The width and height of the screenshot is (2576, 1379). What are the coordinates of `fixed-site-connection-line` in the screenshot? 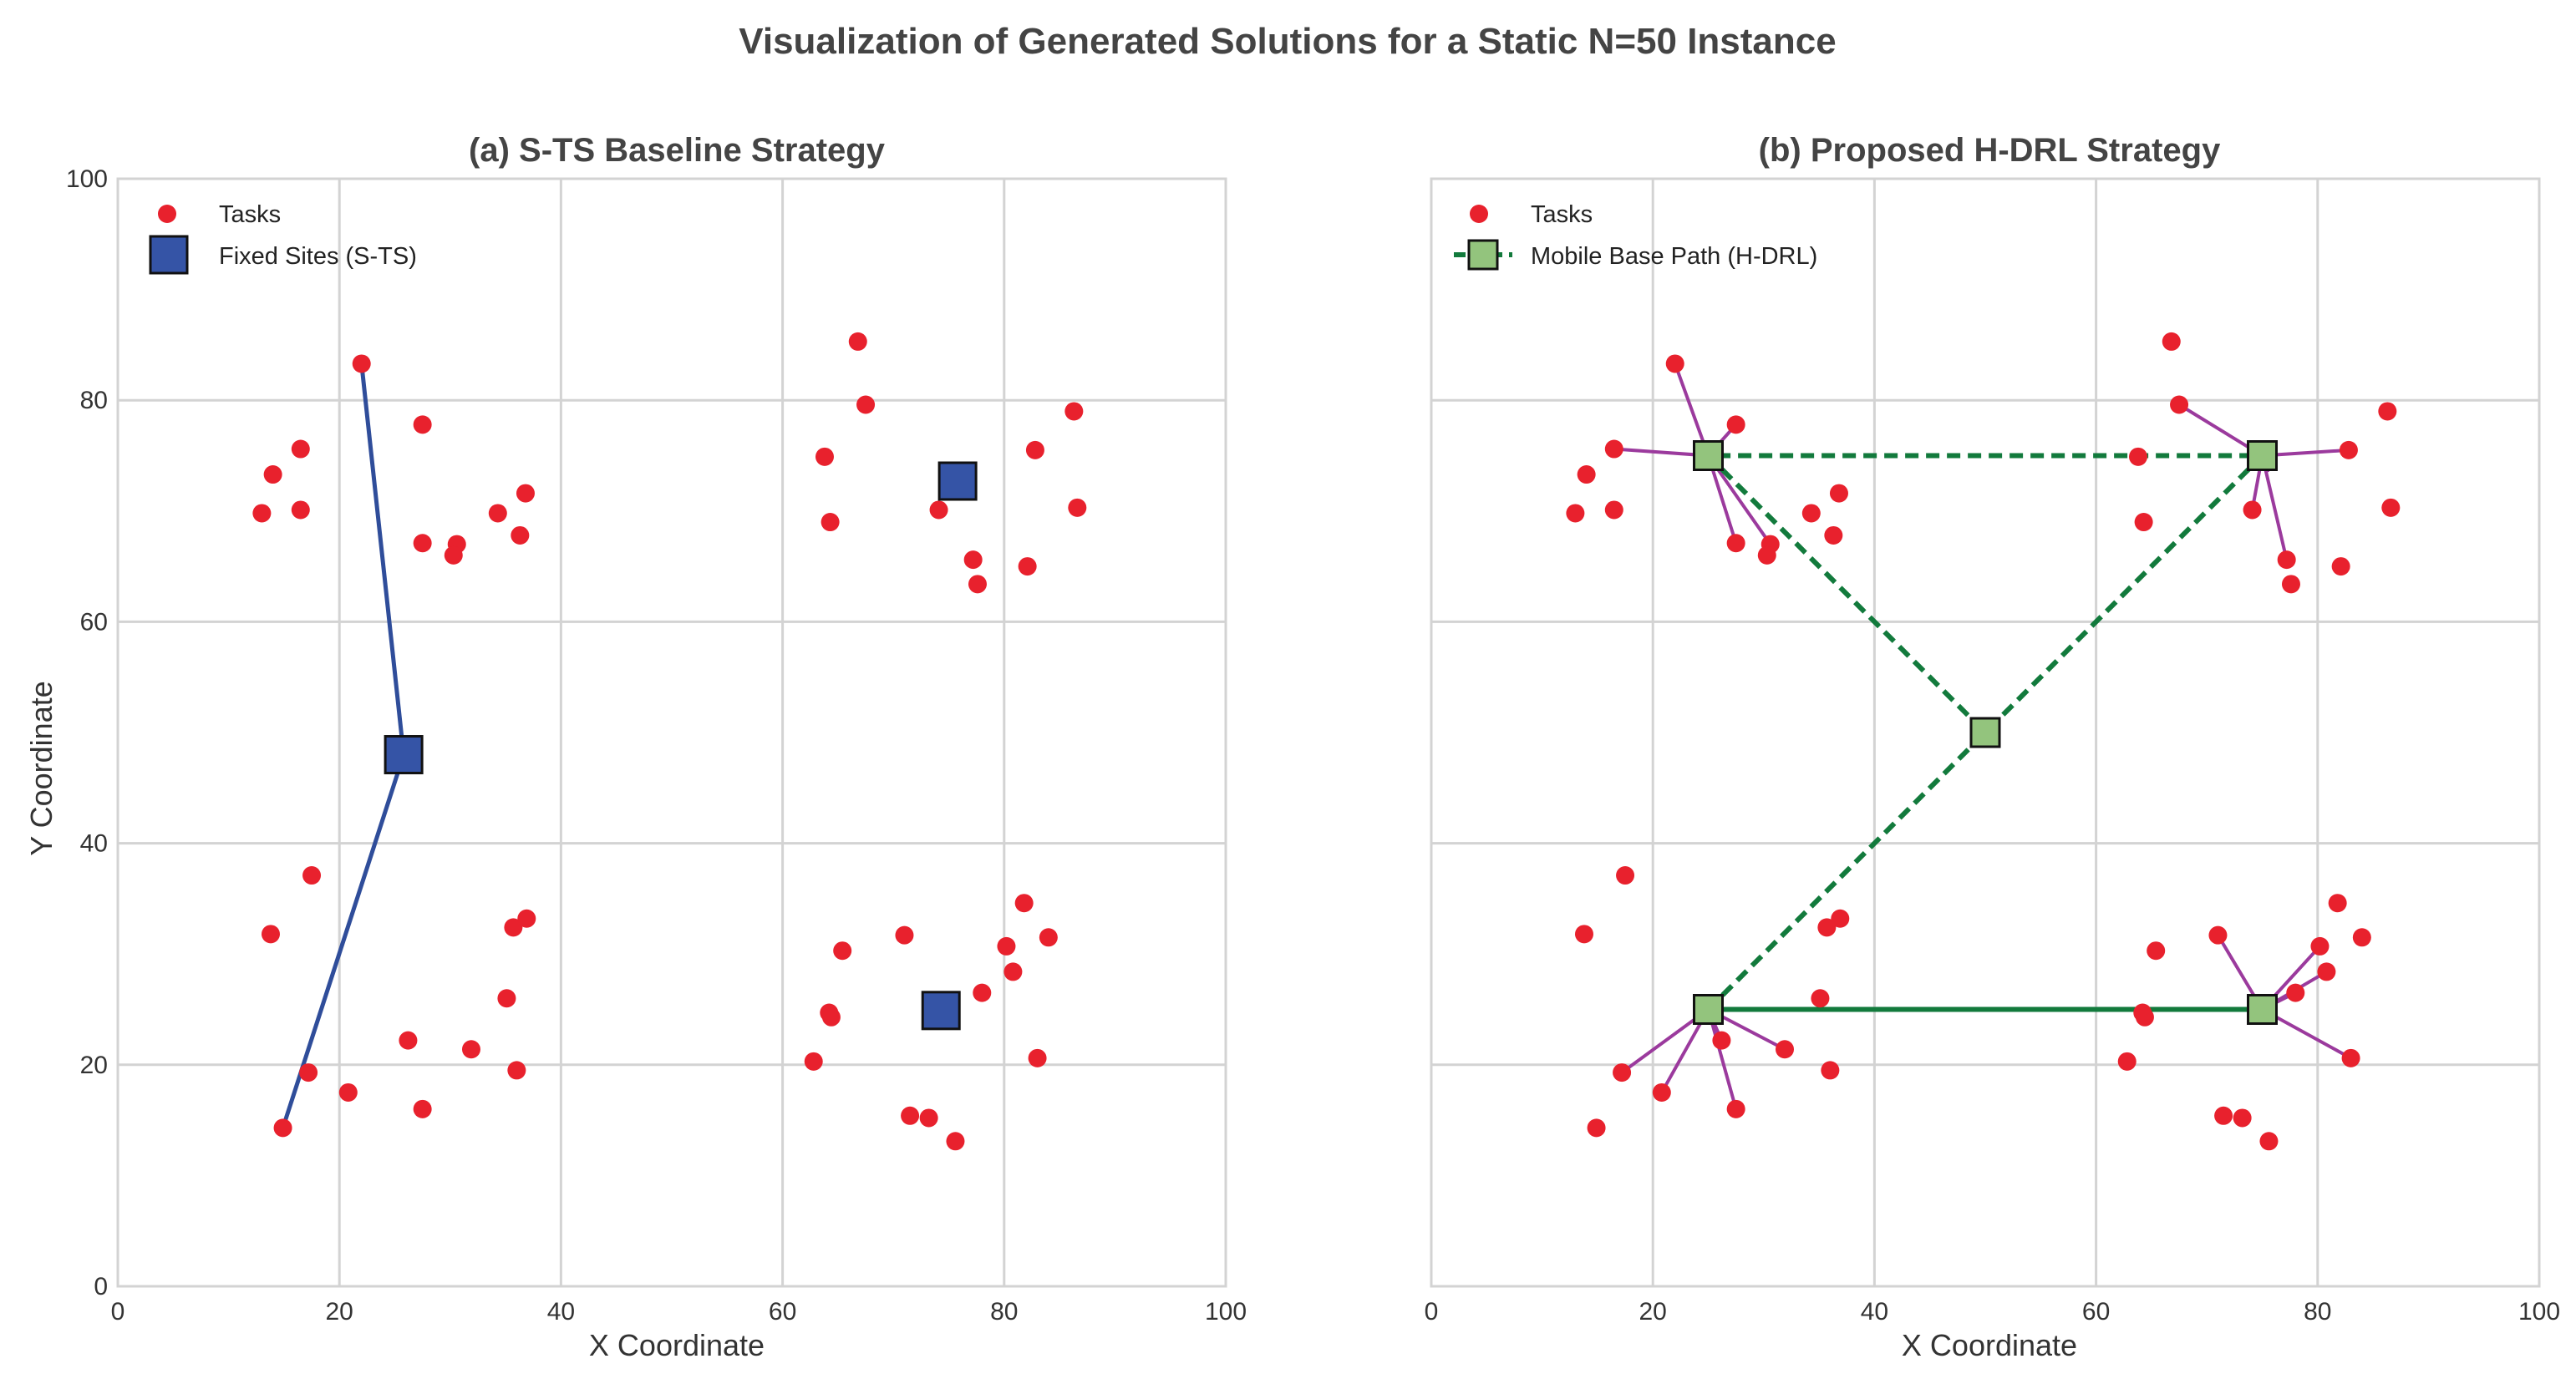 It's located at (382, 559).